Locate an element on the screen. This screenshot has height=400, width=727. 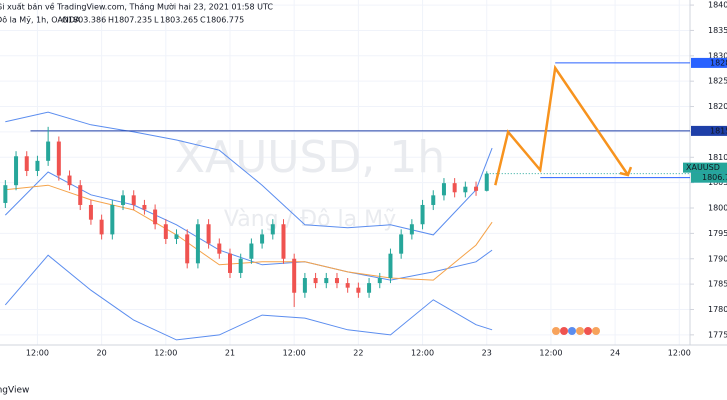
symbol-label-box is located at coordinates (705, 167).